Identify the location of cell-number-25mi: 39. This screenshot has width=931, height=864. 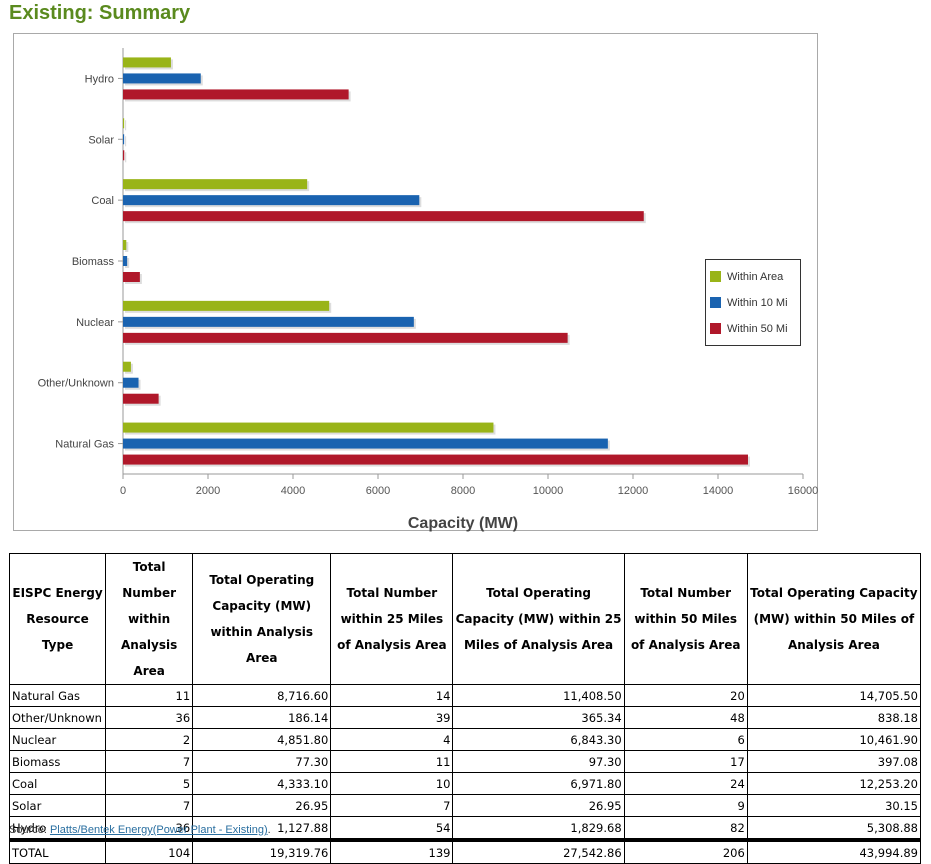
(392, 717).